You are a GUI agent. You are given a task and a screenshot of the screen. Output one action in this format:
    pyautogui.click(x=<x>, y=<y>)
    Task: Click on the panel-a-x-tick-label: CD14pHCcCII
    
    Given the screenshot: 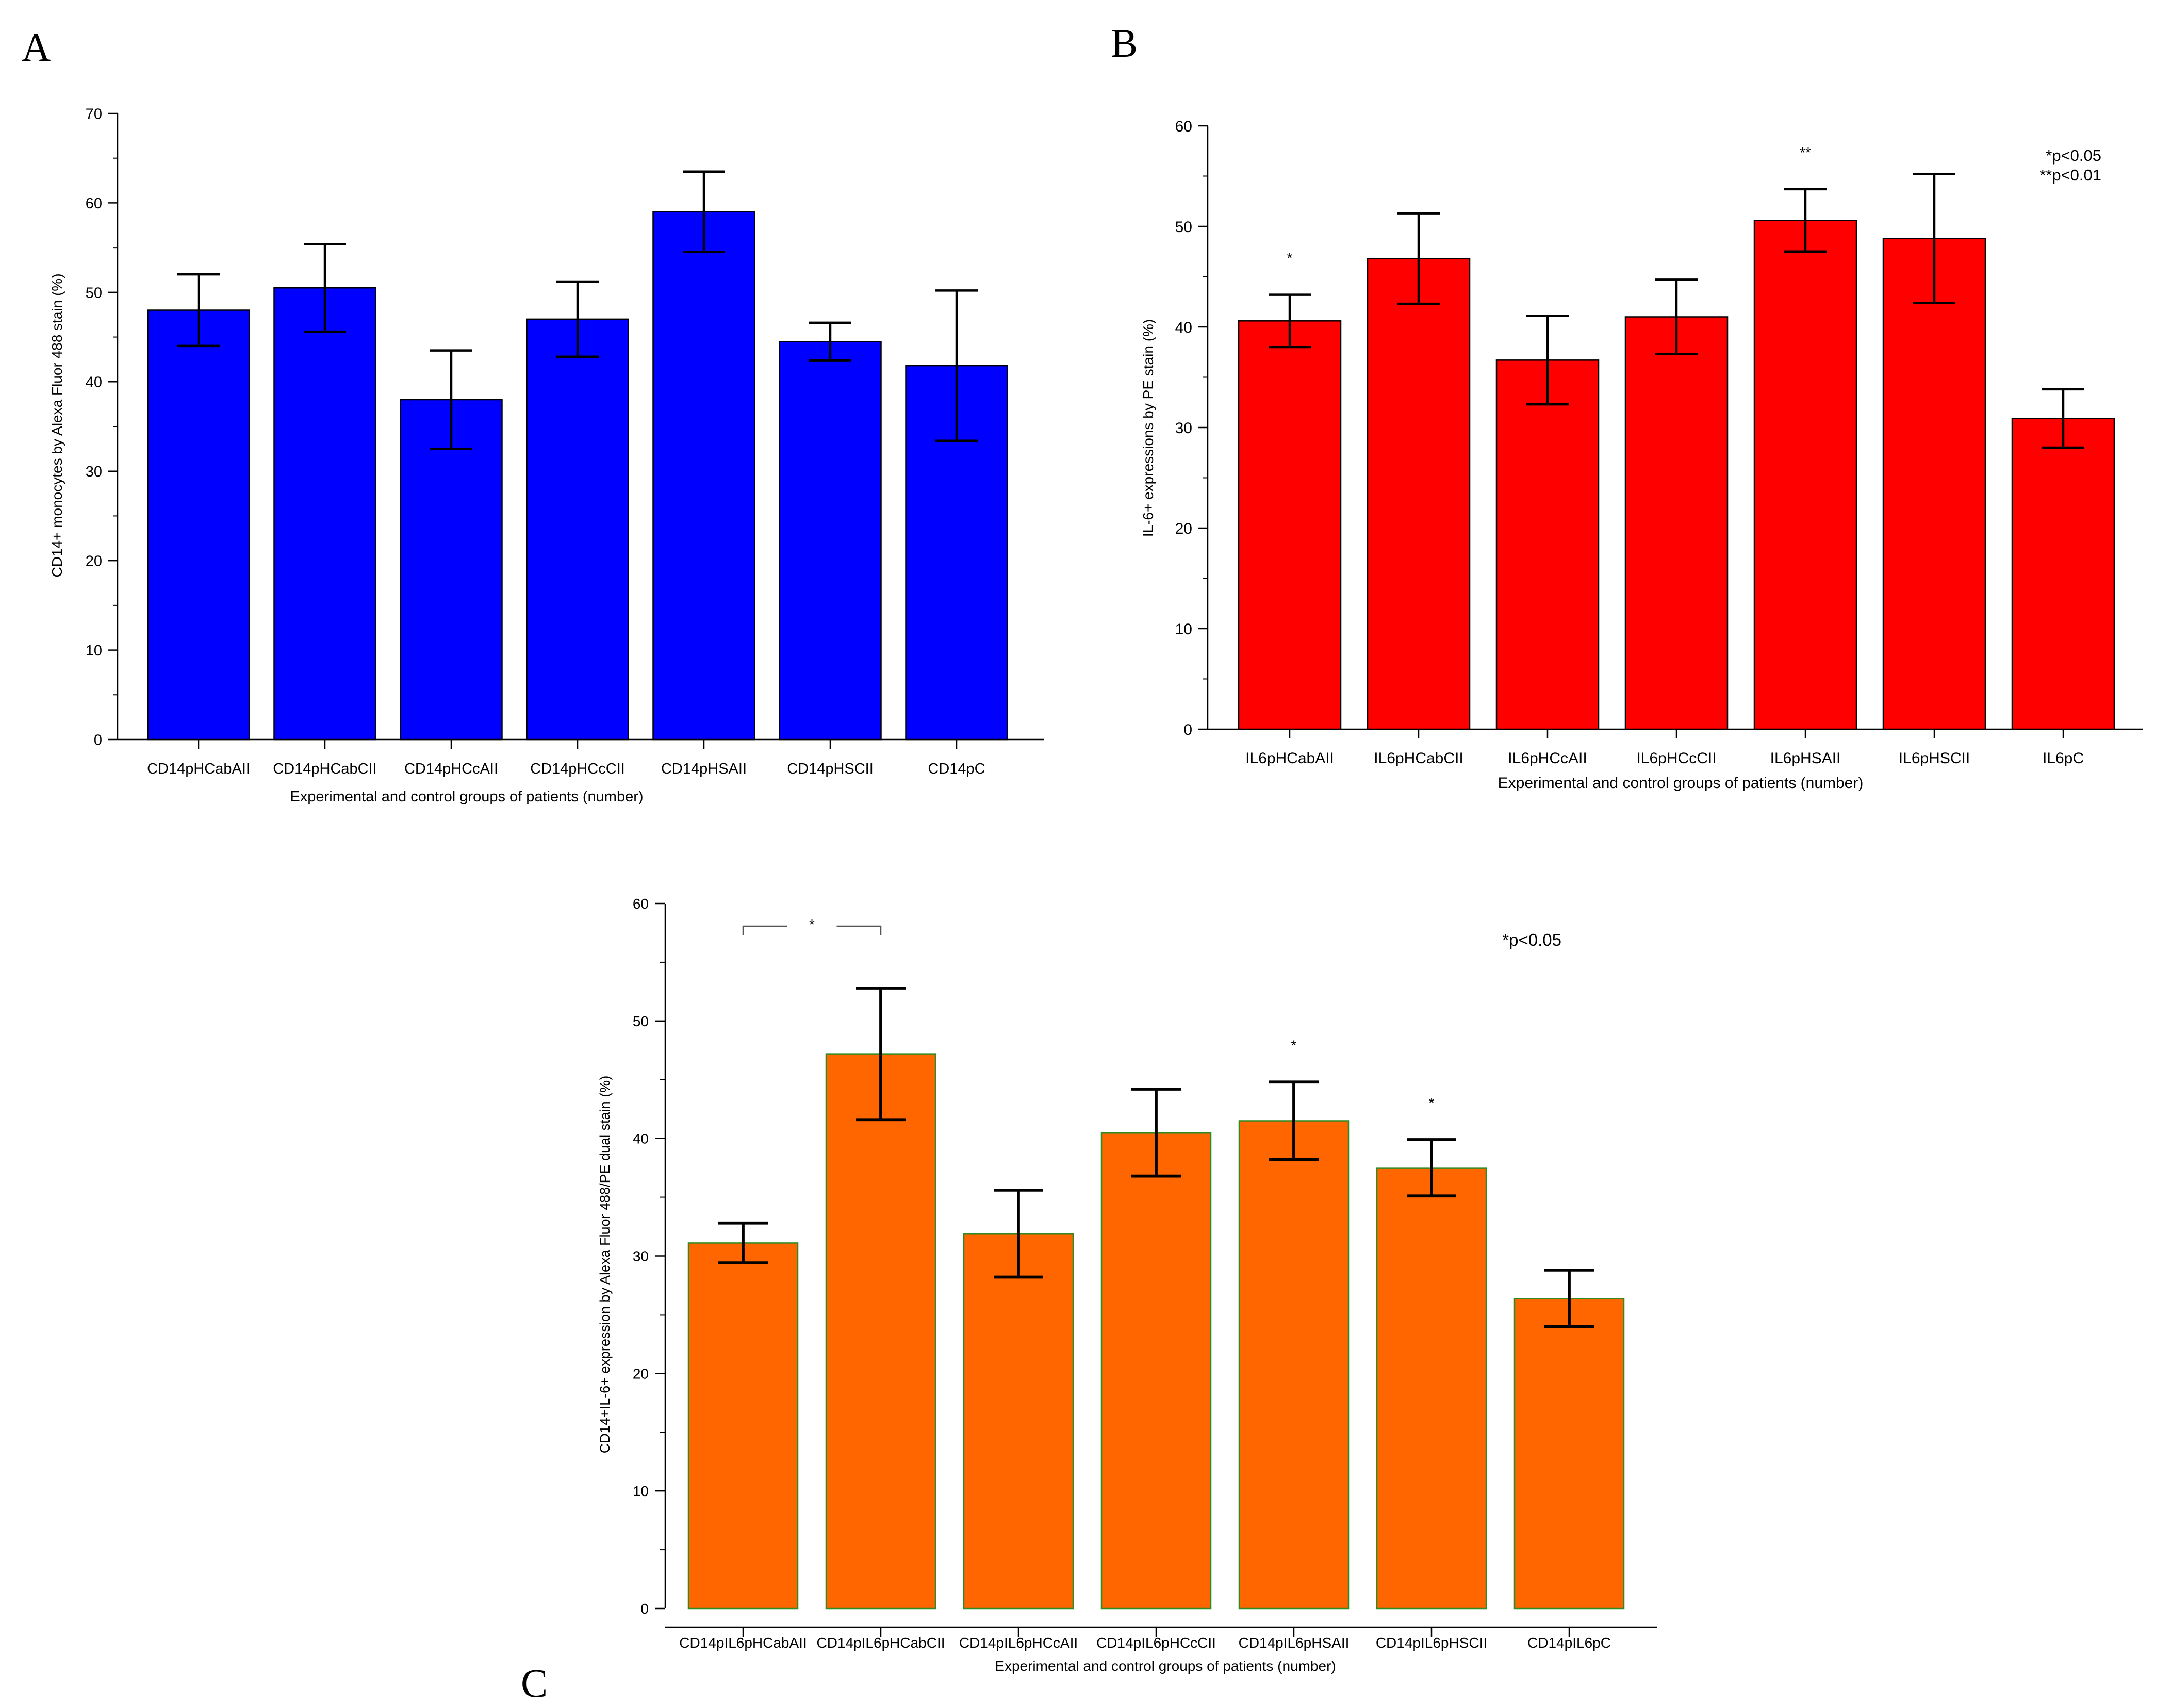 What is the action you would take?
    pyautogui.click(x=577, y=769)
    